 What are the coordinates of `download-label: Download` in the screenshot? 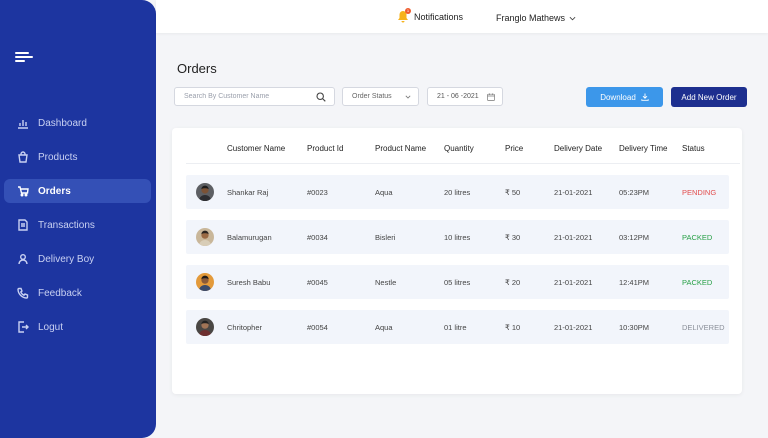 It's located at (618, 97).